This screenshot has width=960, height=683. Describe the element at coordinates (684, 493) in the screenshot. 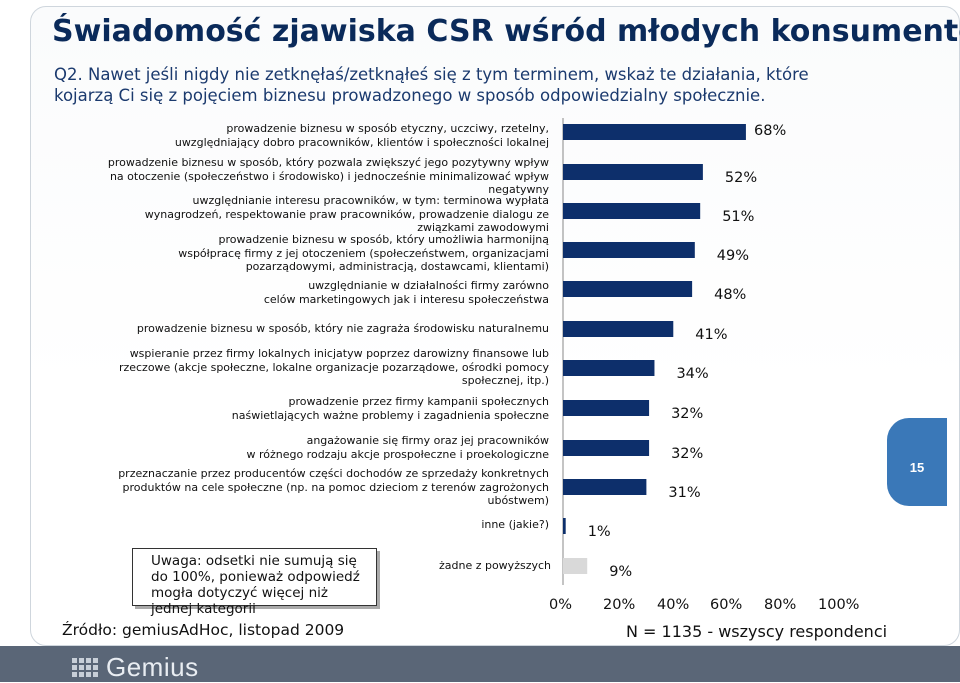

I see `value-label: 31%` at that location.